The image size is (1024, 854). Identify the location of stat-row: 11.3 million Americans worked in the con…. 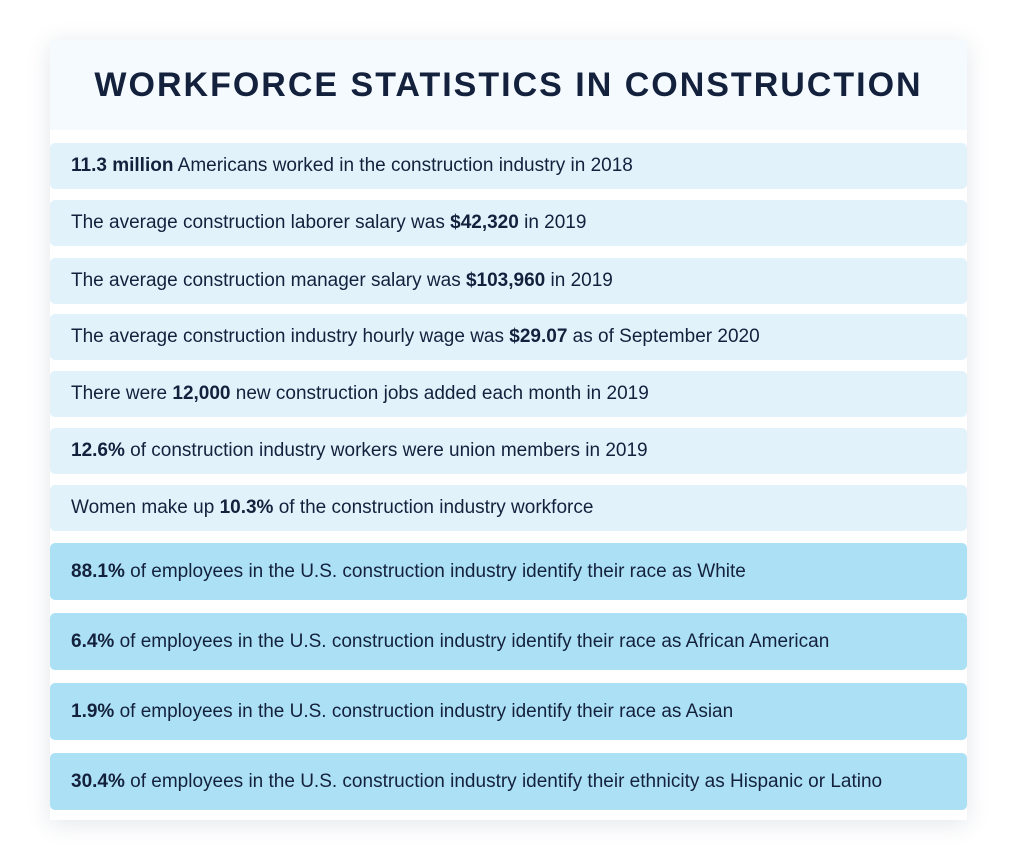
(508, 166).